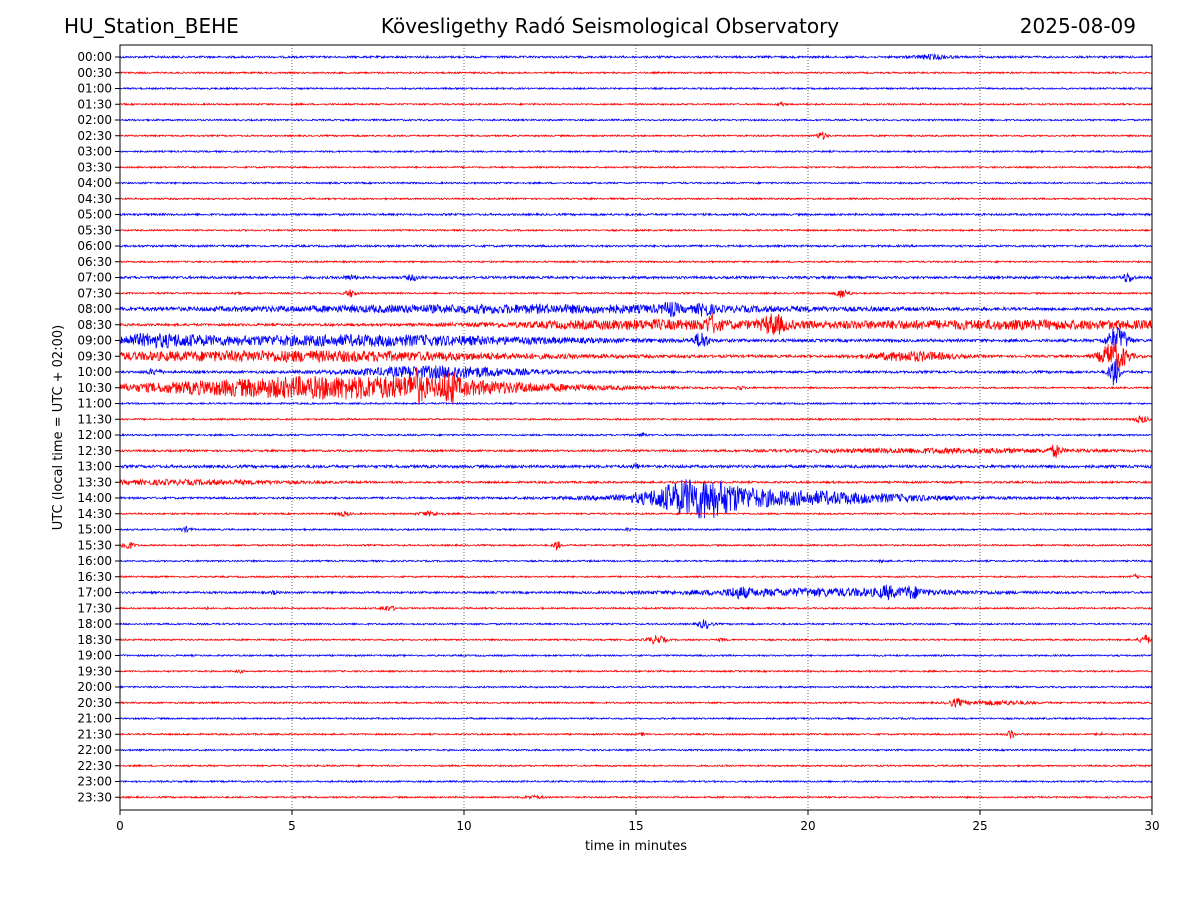 Image resolution: width=1200 pixels, height=900 pixels. What do you see at coordinates (94, 640) in the screenshot?
I see `y-tick-label: 18:30` at bounding box center [94, 640].